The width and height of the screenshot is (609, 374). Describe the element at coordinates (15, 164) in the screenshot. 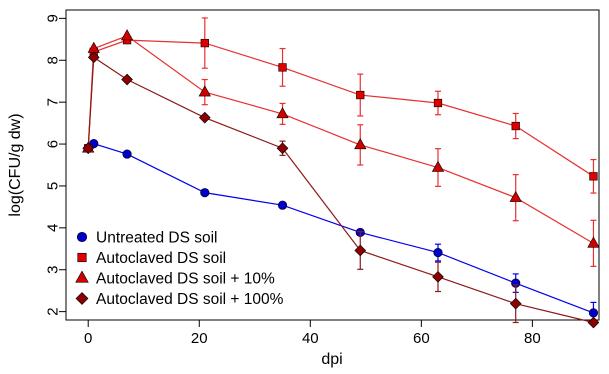

I see `y-axis-title: log(CFU/g dw)` at that location.